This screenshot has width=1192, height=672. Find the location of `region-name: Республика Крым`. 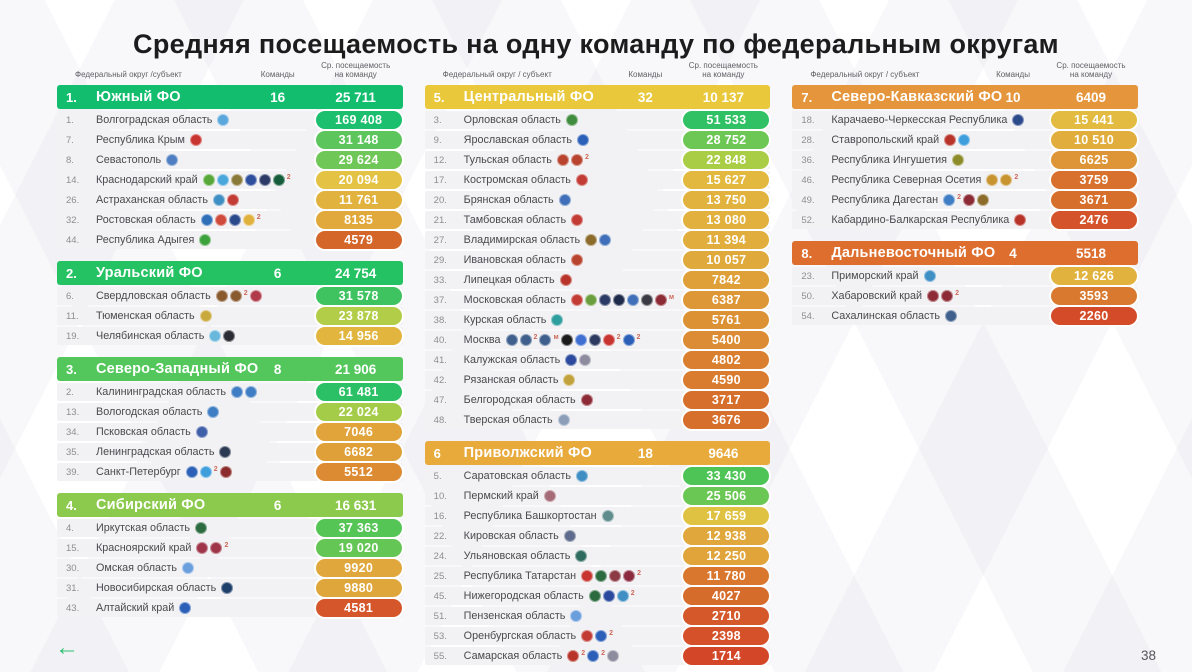

region-name: Республика Крым is located at coordinates (140, 140).